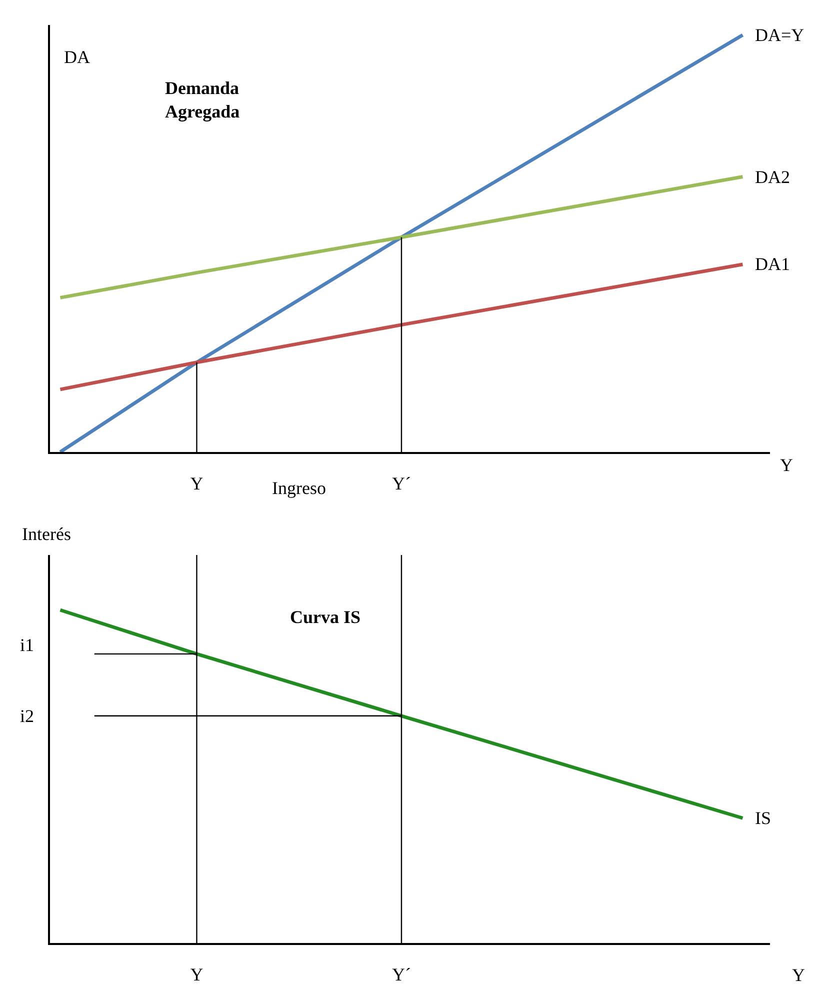  Describe the element at coordinates (763, 818) in the screenshot. I see `series-label: IS` at that location.